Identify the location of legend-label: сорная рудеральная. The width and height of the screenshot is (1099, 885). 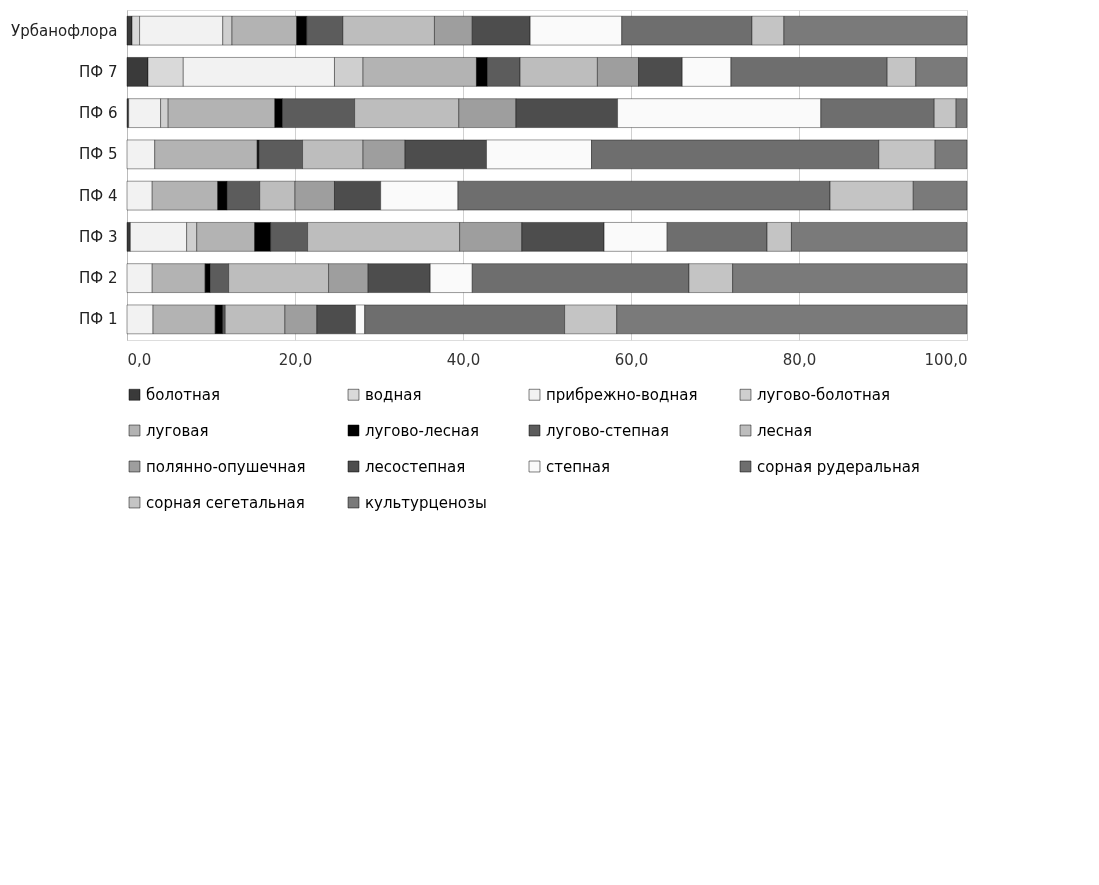
(838, 466).